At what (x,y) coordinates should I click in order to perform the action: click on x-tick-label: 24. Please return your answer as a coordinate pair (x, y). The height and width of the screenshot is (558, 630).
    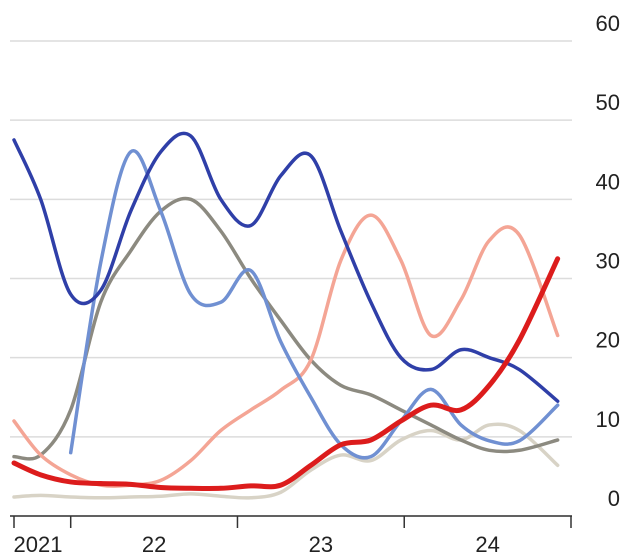
    Looking at the image, I should click on (487, 544).